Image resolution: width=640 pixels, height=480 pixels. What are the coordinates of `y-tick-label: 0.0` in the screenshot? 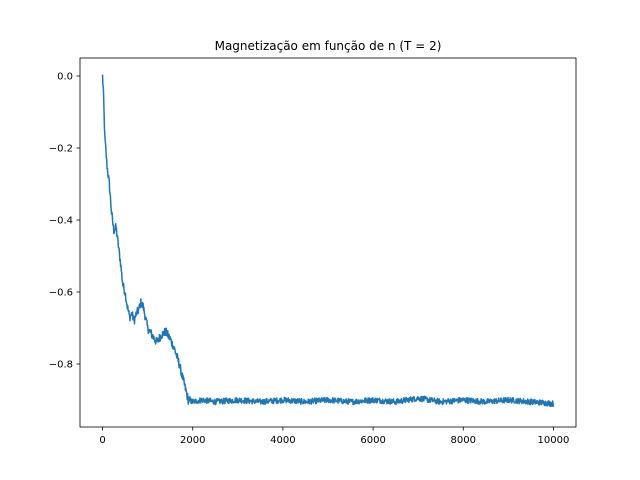 It's located at (65, 77).